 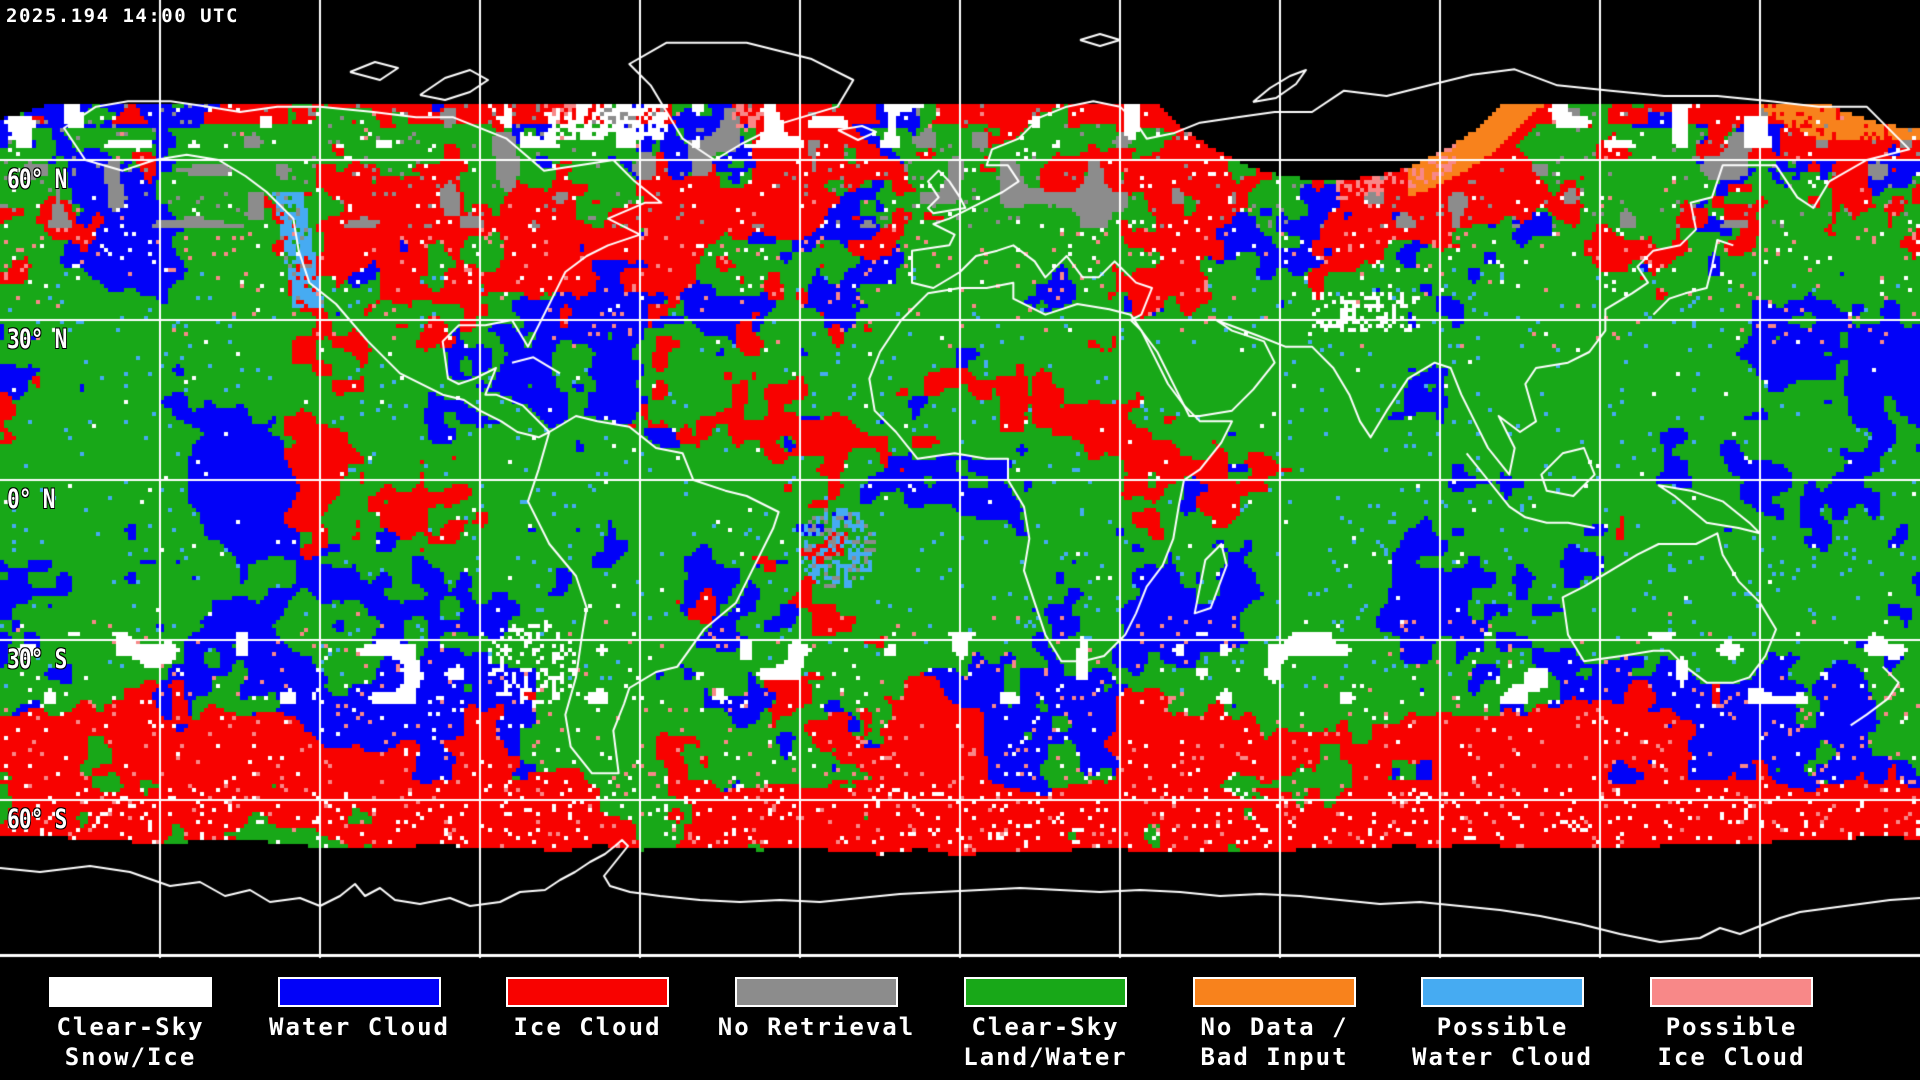 What do you see at coordinates (130, 992) in the screenshot?
I see `legend-swatch-clear-sky-snow-ice` at bounding box center [130, 992].